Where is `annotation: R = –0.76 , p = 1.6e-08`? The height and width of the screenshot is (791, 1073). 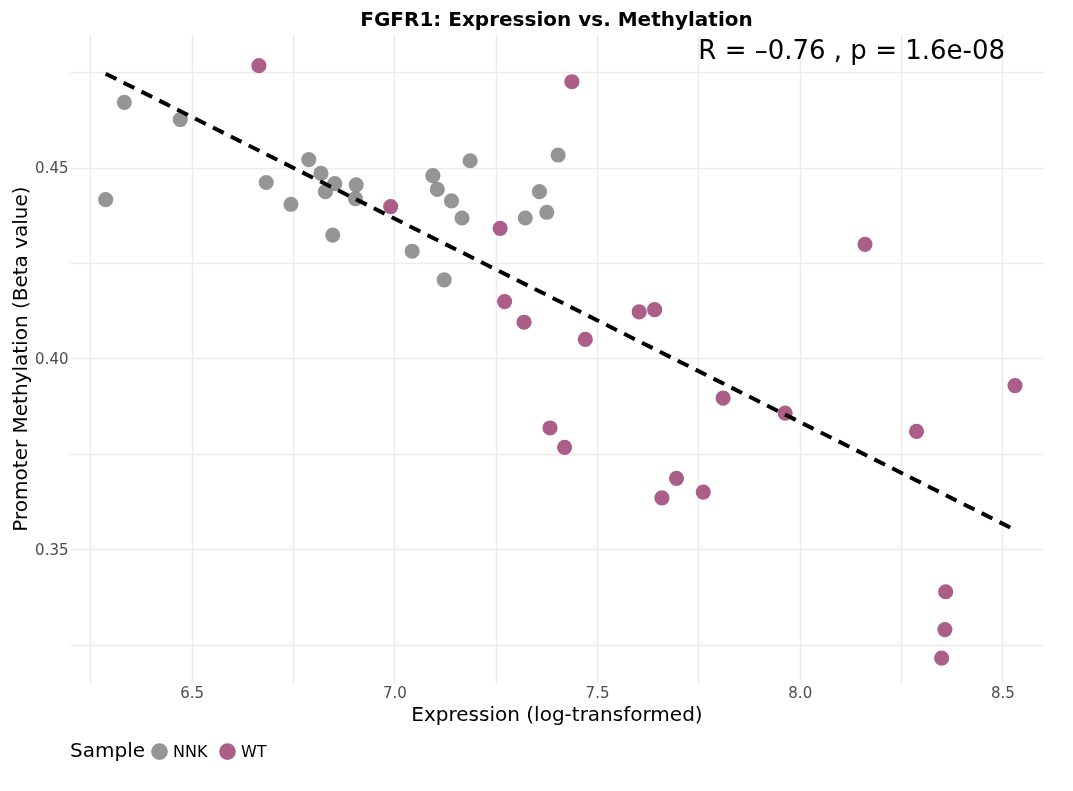 annotation: R = –0.76 , p = 1.6e-08 is located at coordinates (851, 50).